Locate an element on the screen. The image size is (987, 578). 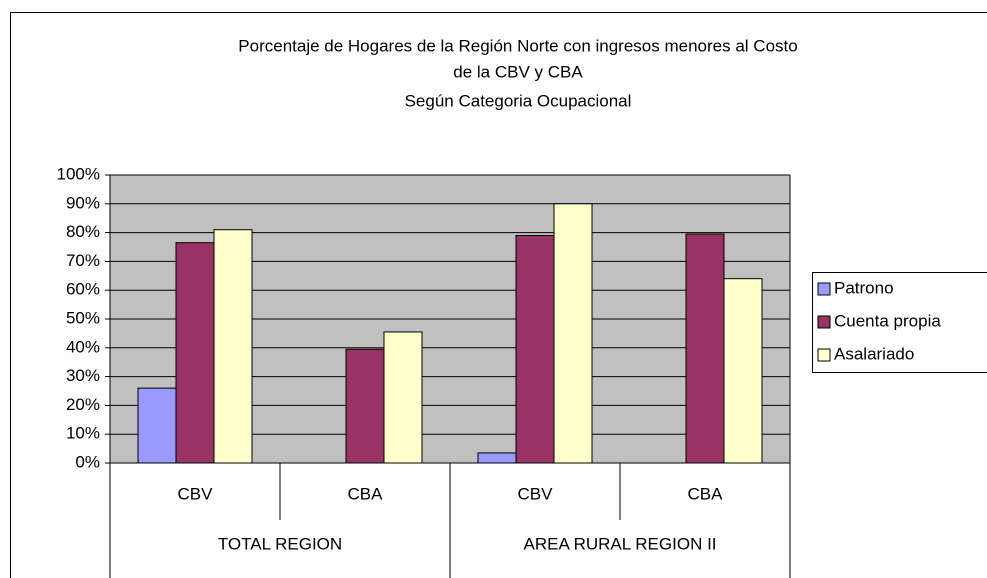
group-label: TOTAL REGION is located at coordinates (280, 543).